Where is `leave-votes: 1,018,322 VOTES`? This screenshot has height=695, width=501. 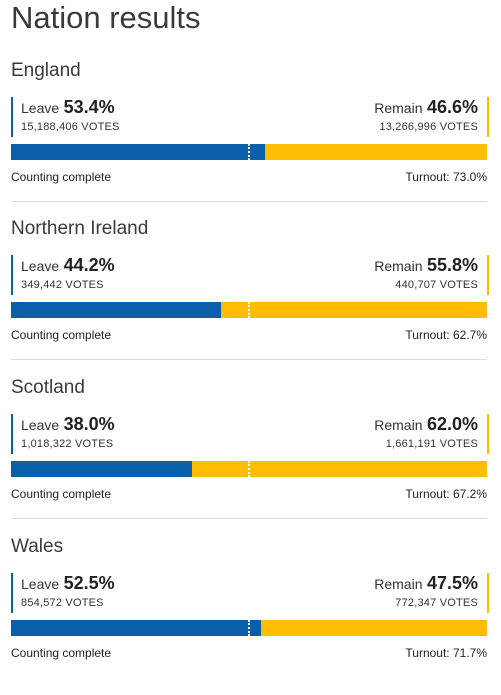 leave-votes: 1,018,322 VOTES is located at coordinates (67, 444).